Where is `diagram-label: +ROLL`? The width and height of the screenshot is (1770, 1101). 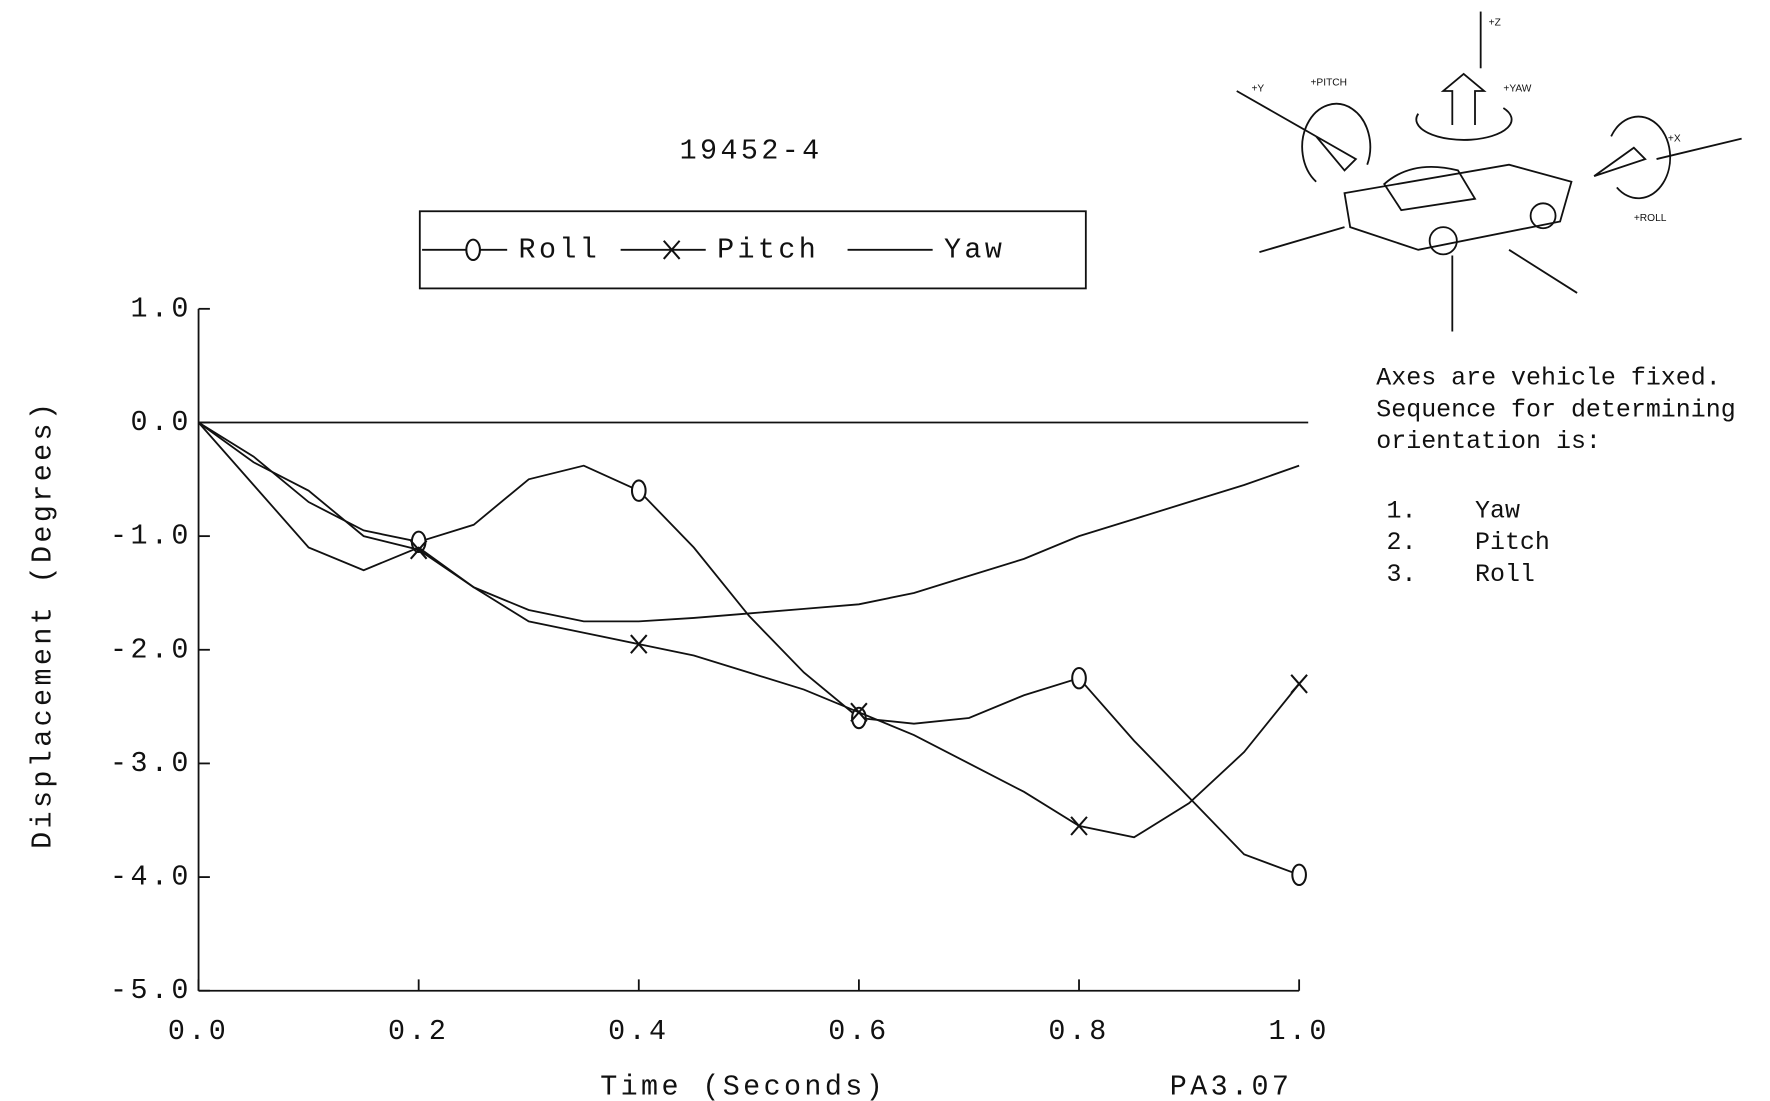
diagram-label: +ROLL is located at coordinates (1650, 218).